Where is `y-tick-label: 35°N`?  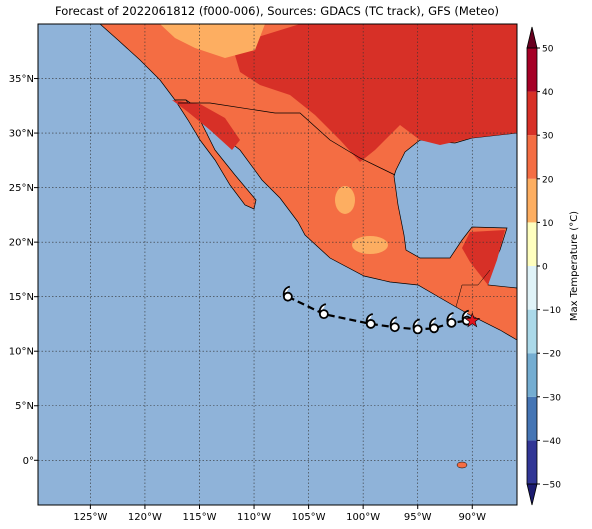 y-tick-label: 35°N is located at coordinates (21, 79).